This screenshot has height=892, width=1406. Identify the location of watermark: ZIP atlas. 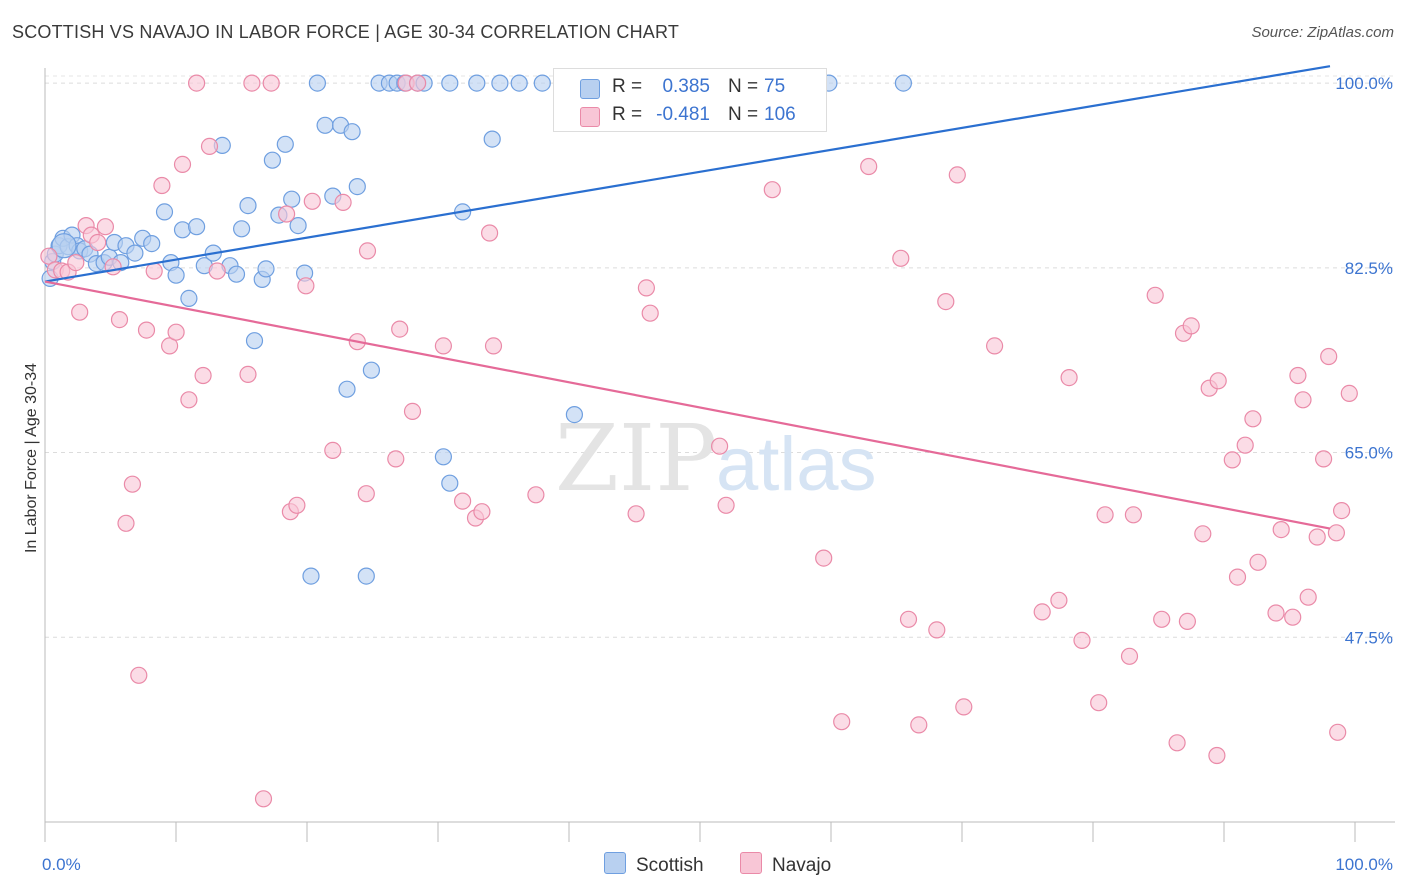
(716, 458).